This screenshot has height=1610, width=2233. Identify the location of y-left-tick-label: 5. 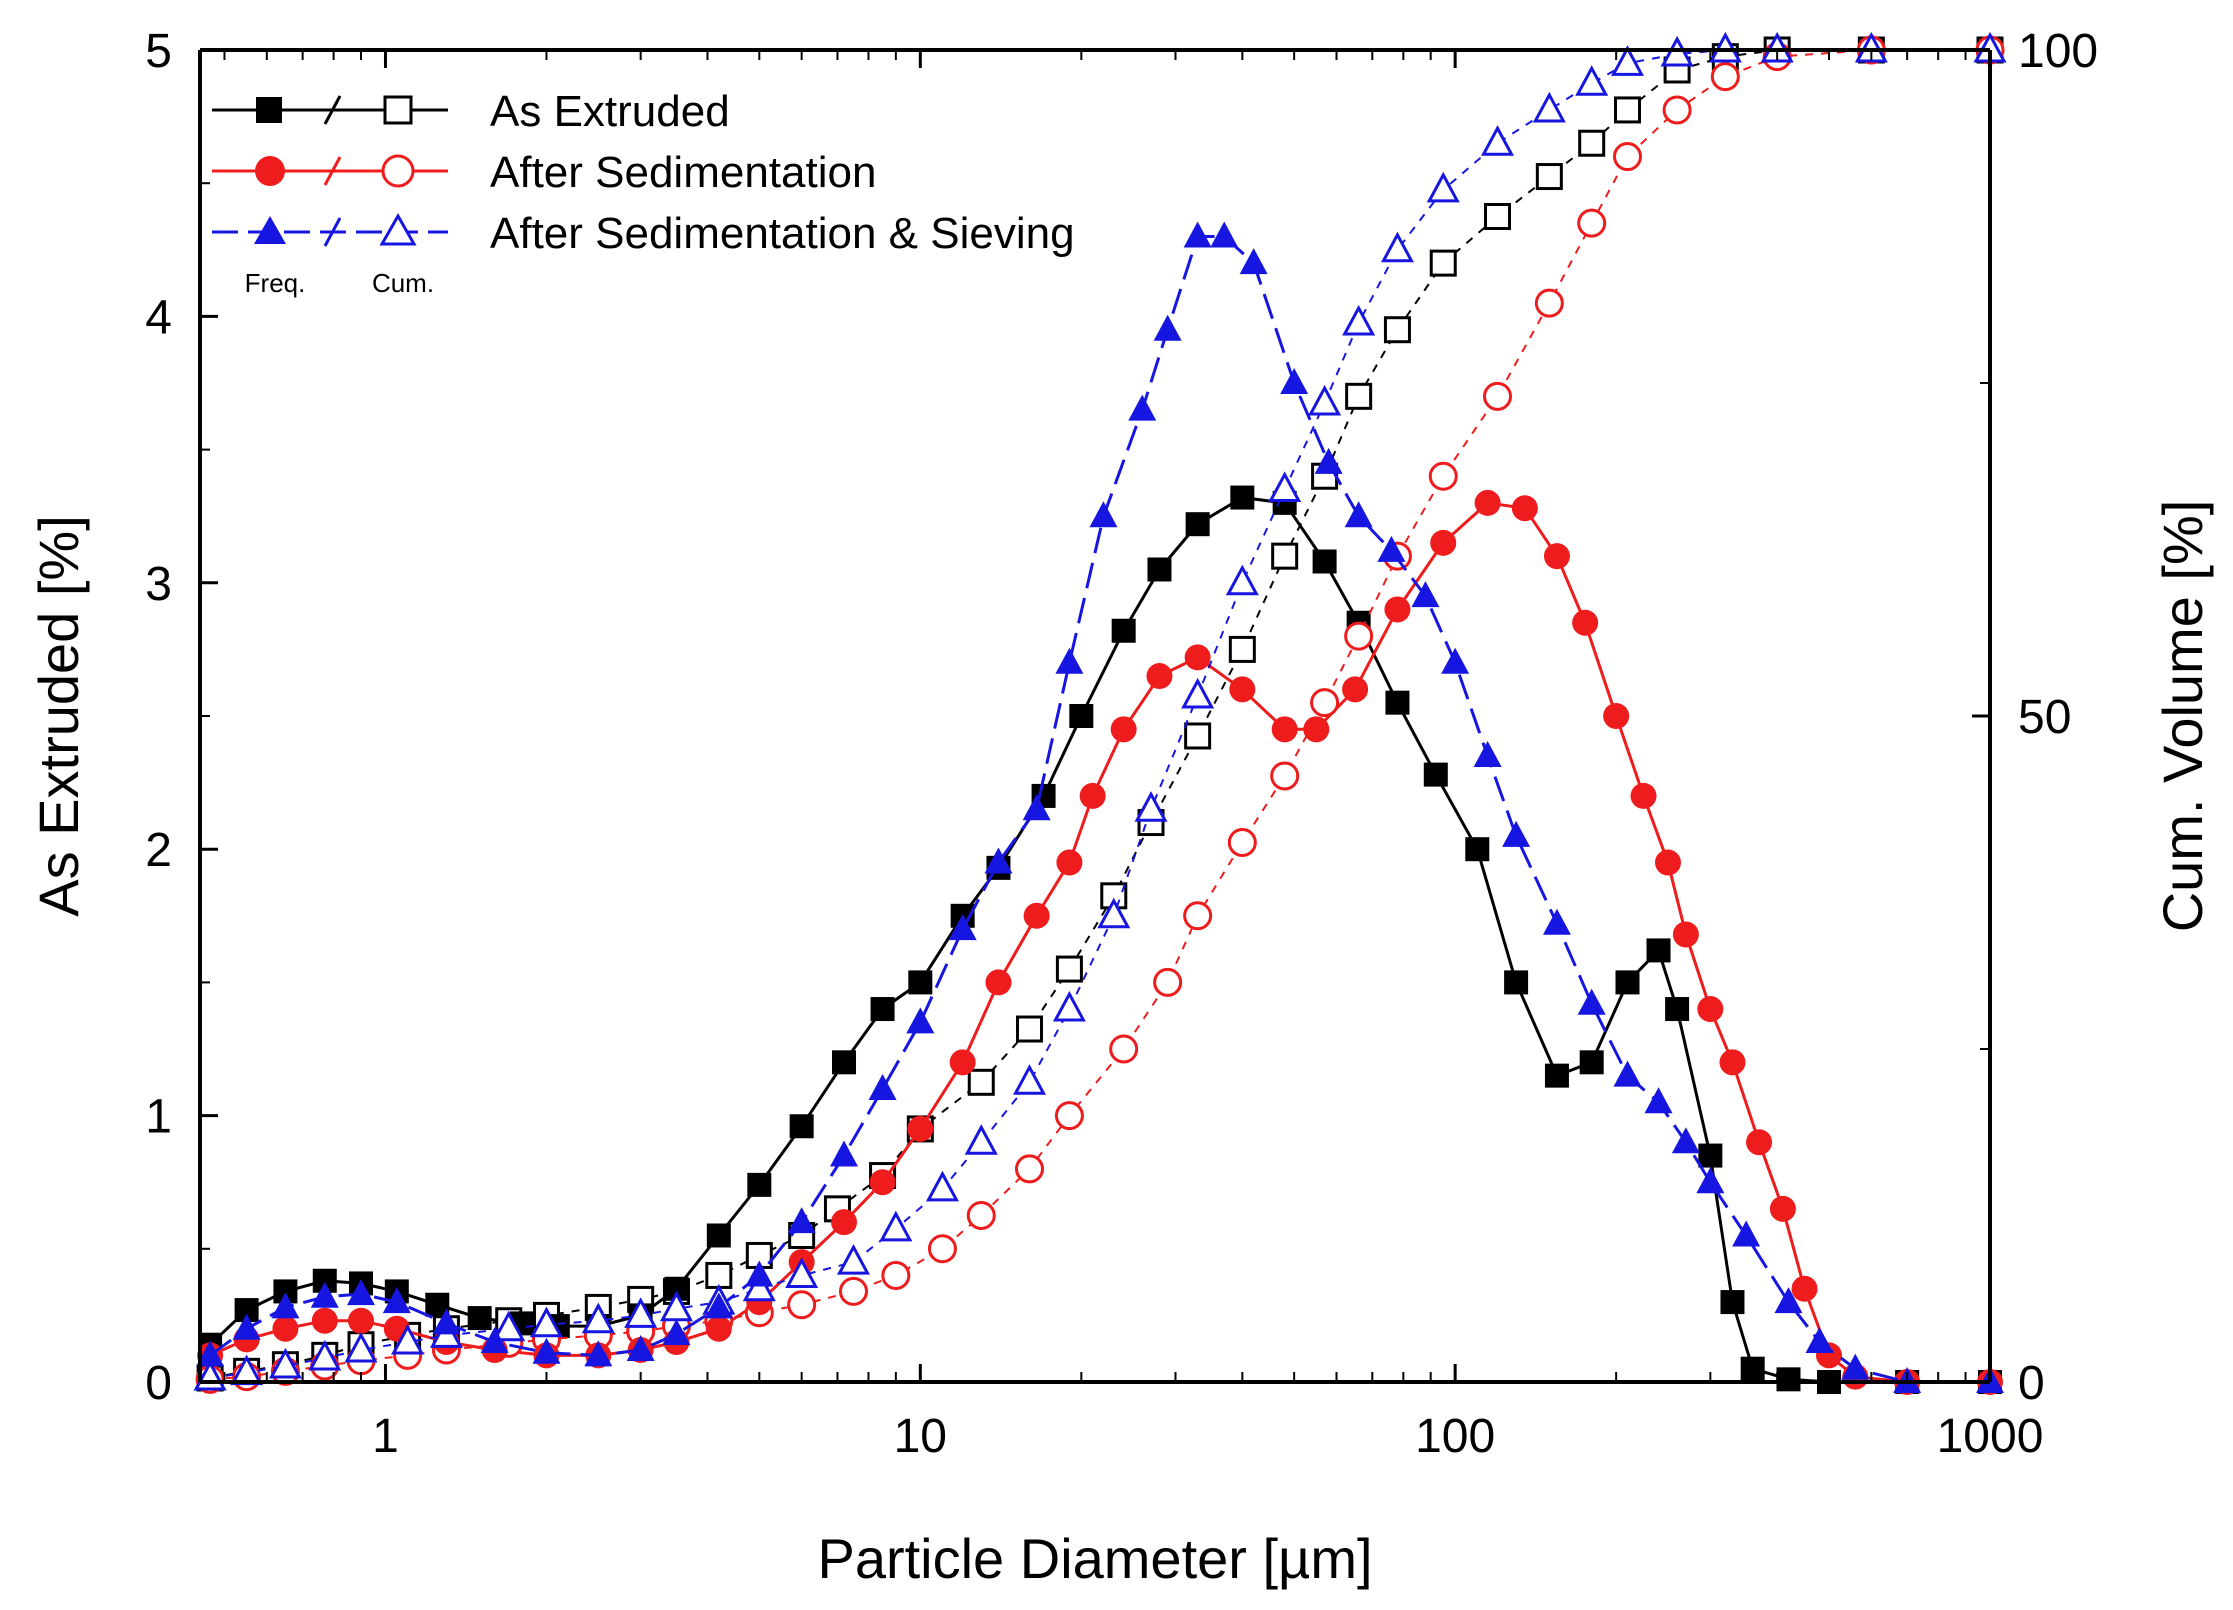
(158, 51).